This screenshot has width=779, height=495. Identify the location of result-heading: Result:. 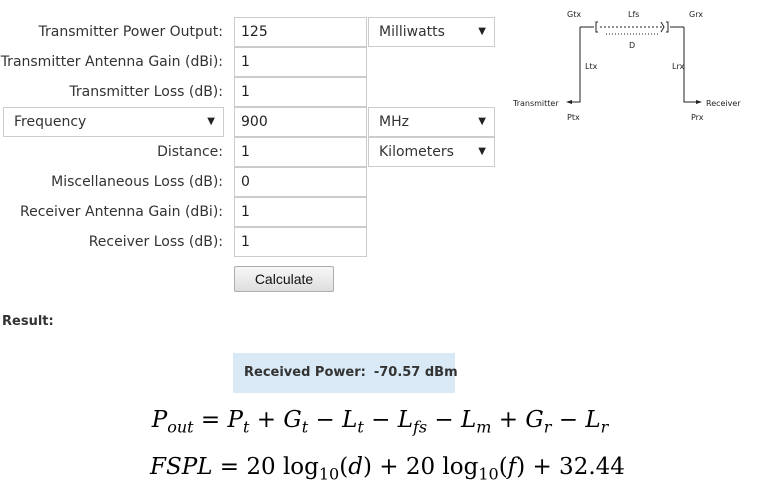
(28, 321).